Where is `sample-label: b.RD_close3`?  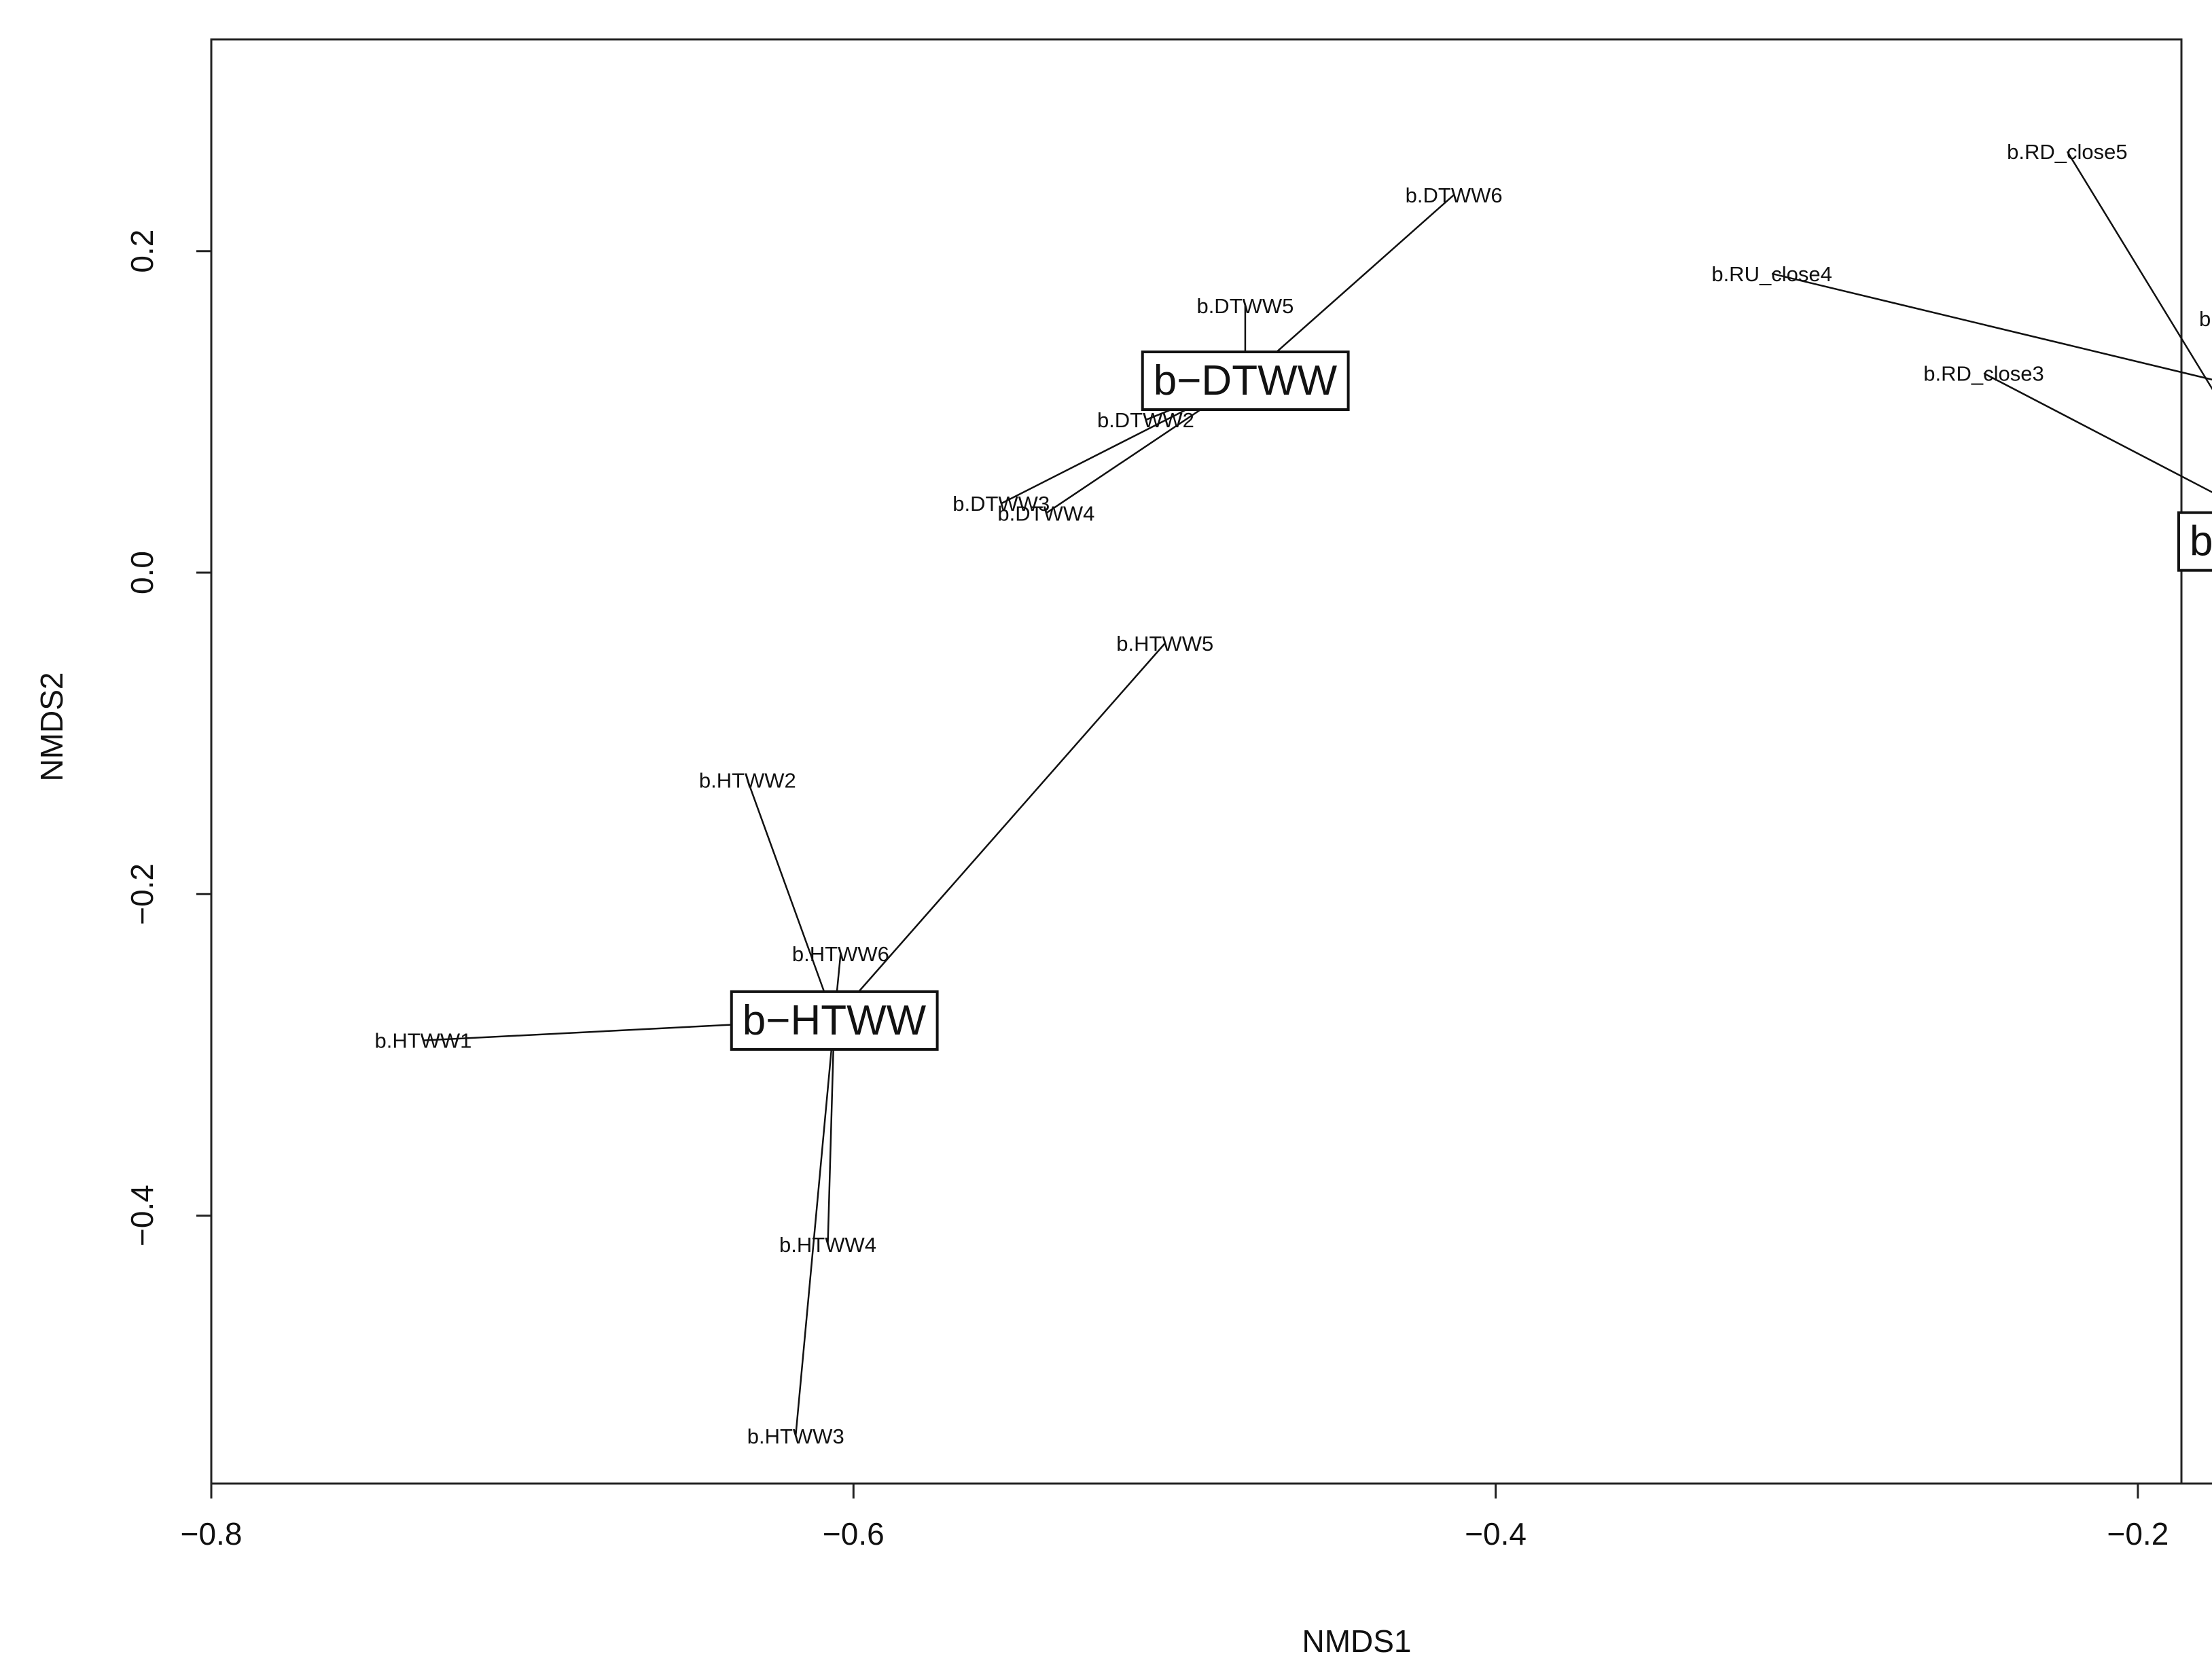 sample-label: b.RD_close3 is located at coordinates (1983, 374).